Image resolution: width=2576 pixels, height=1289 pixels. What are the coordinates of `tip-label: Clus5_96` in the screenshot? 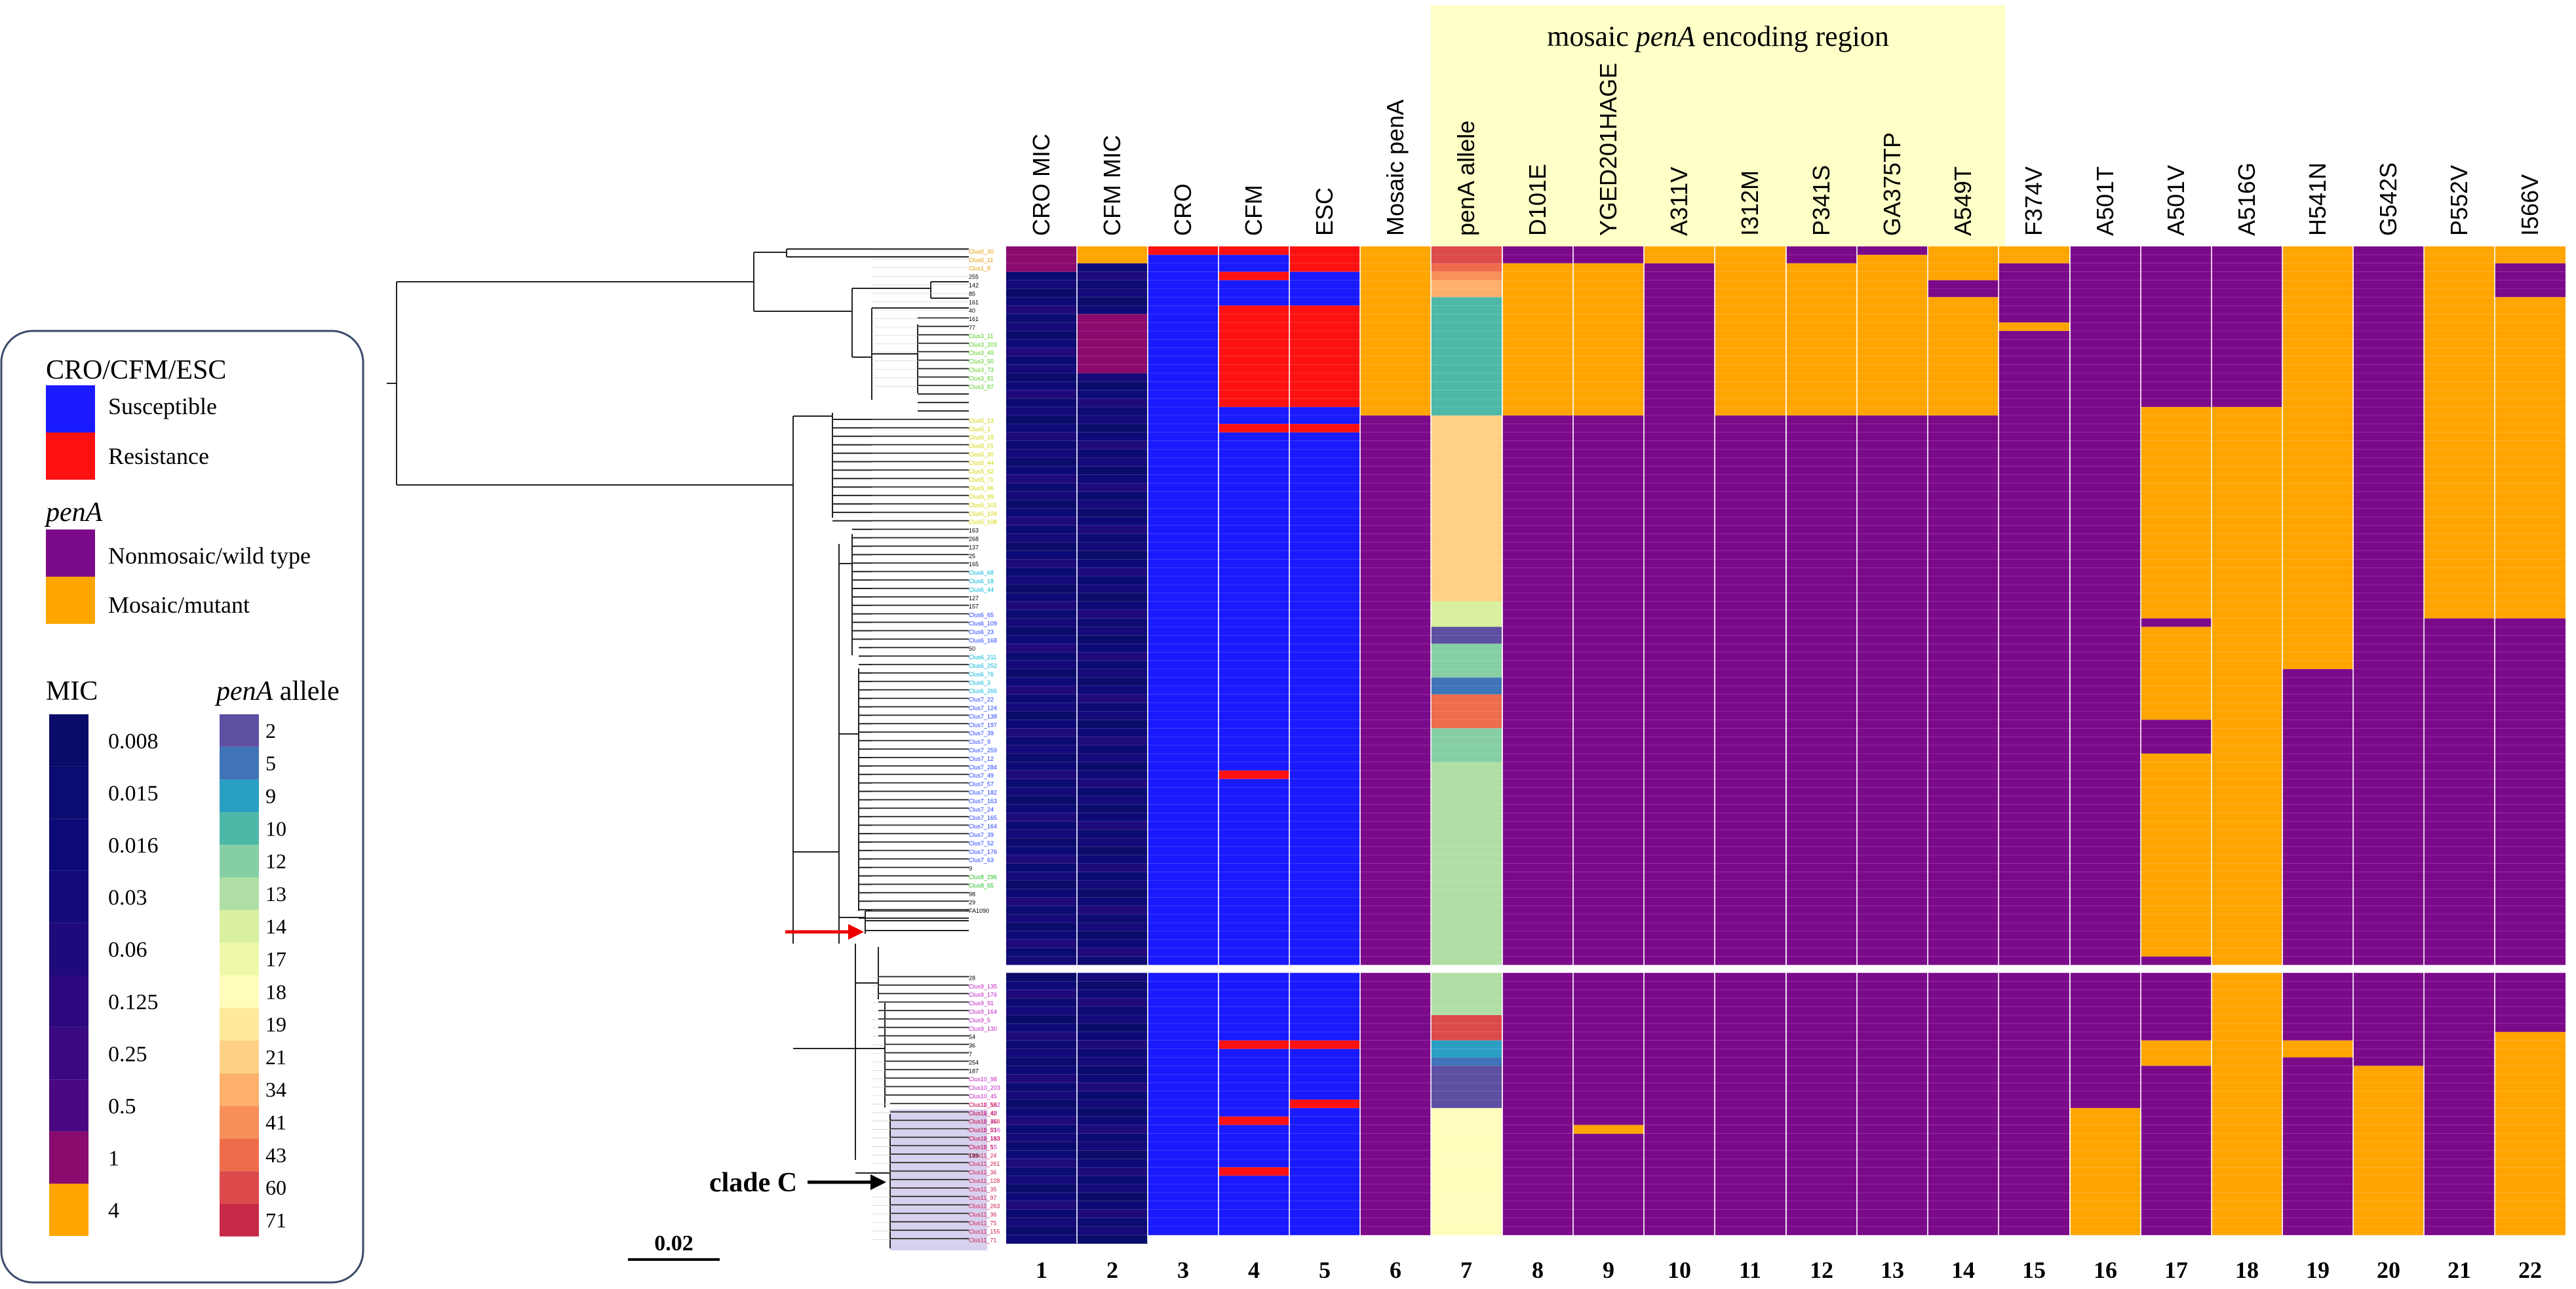 It's located at (981, 488).